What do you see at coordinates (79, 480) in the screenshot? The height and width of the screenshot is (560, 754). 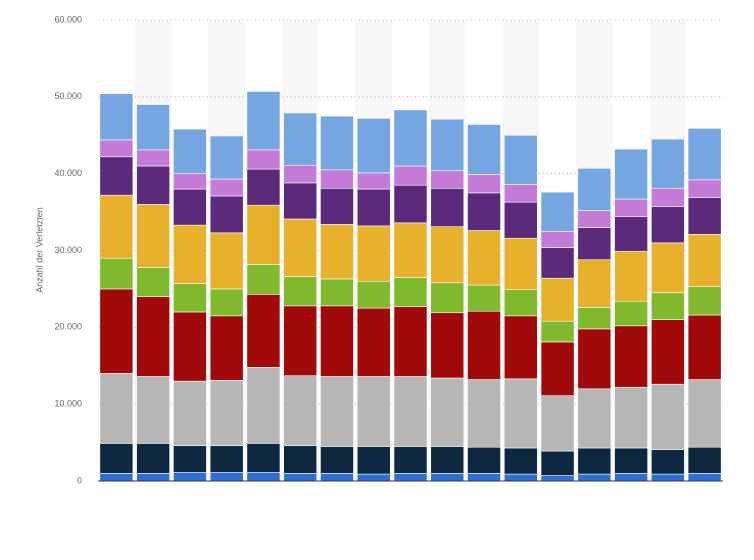 I see `y-tick-label: 0` at bounding box center [79, 480].